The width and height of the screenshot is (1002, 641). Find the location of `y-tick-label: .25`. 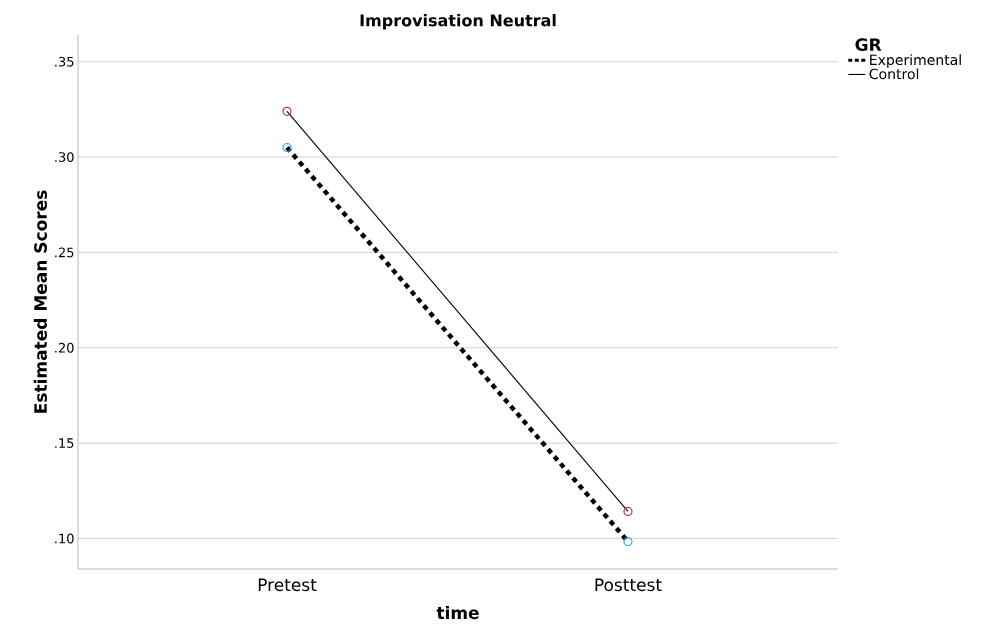

y-tick-label: .25 is located at coordinates (64, 252).